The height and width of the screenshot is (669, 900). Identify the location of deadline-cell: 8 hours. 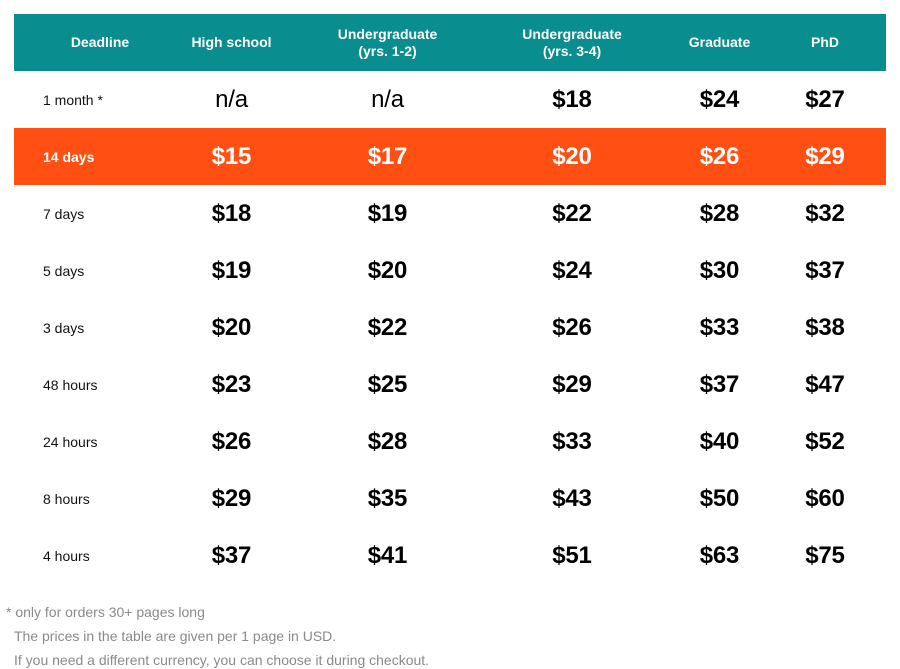
(66, 498).